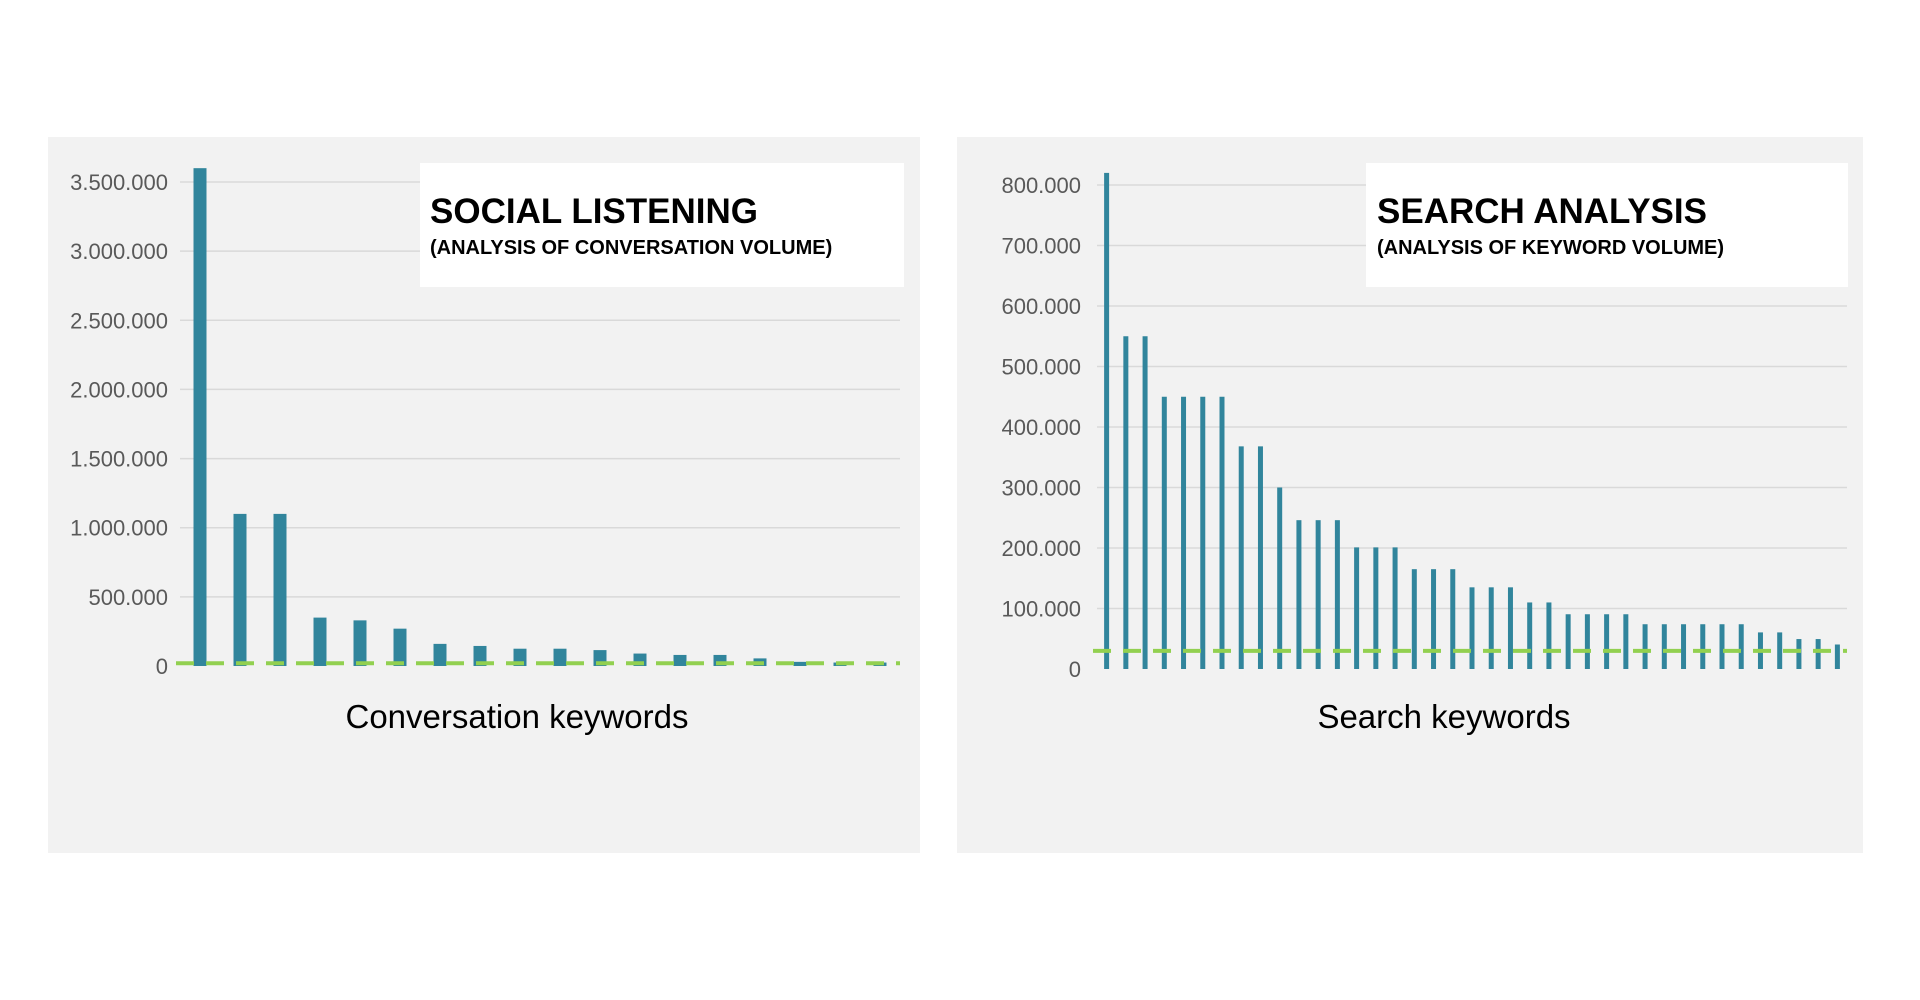  Describe the element at coordinates (1550, 248) in the screenshot. I see `chart-subtitle: (ANALYSIS OF KEYWORD VOLUME)` at that location.